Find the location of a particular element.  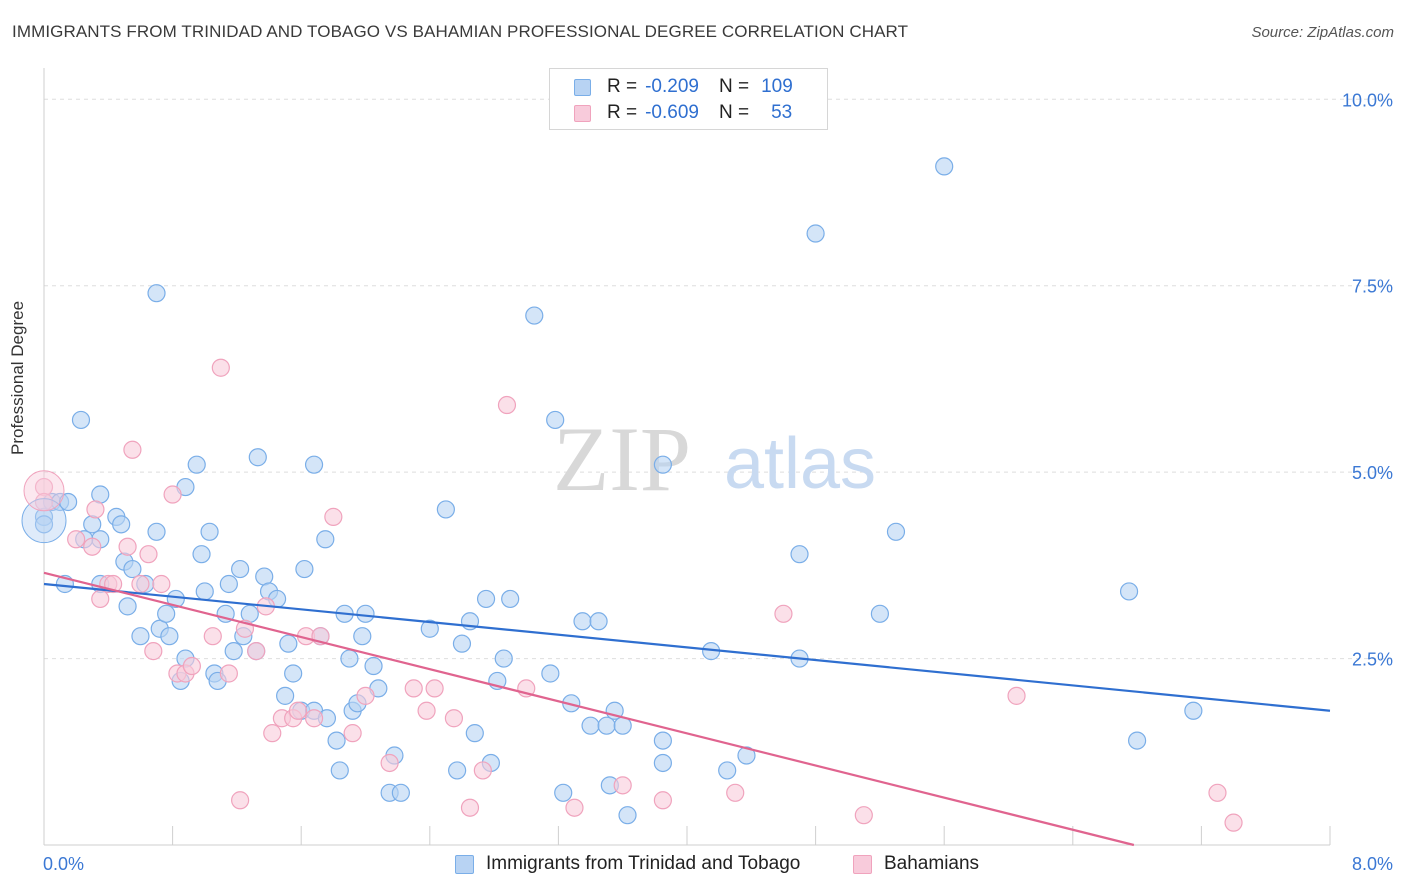

bahamians-swatch-icon is located at coordinates (582, 113).